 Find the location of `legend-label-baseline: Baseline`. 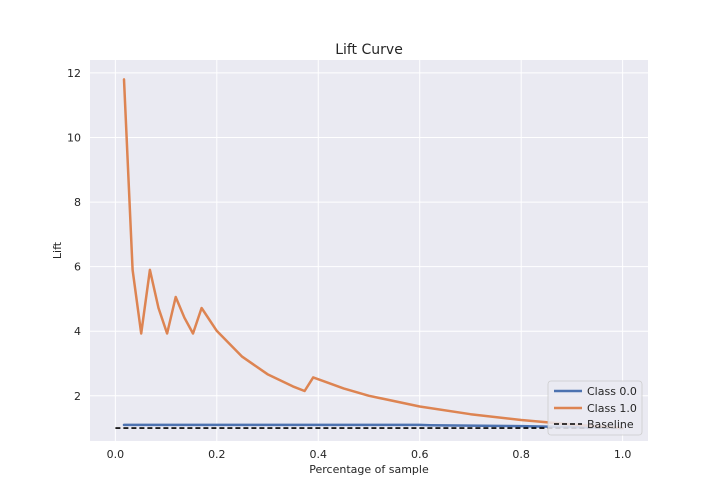

legend-label-baseline: Baseline is located at coordinates (610, 424).